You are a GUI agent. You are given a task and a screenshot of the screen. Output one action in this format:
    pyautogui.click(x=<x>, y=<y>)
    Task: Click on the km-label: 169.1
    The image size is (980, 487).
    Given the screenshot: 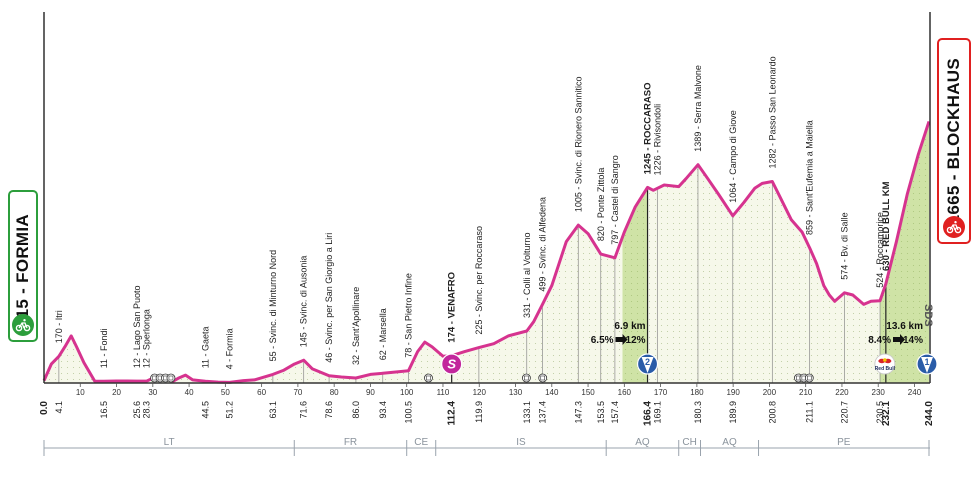 What is the action you would take?
    pyautogui.click(x=657, y=412)
    